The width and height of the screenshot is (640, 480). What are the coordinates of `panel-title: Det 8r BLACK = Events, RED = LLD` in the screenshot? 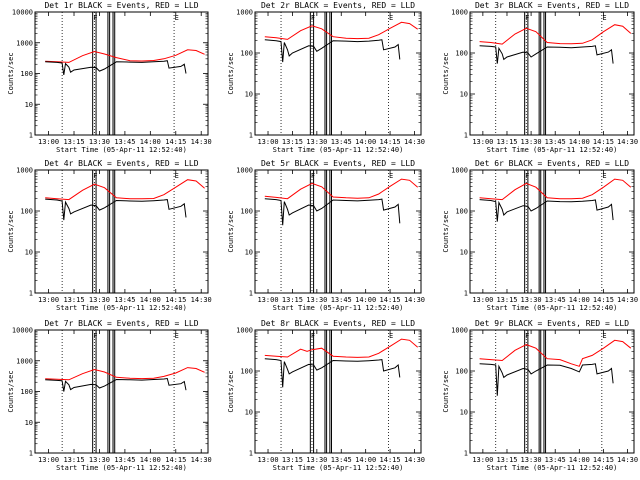 It's located at (338, 323).